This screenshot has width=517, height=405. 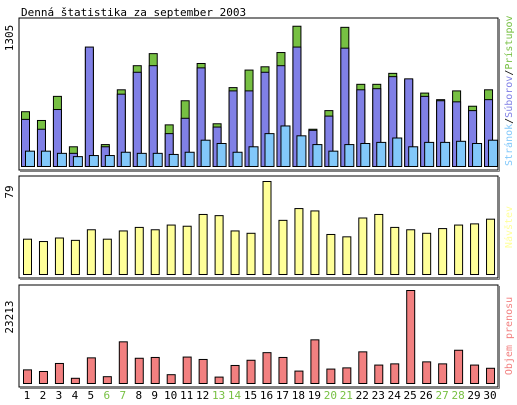 What do you see at coordinates (202, 395) in the screenshot?
I see `x-tick-label-day-12: 12` at bounding box center [202, 395].